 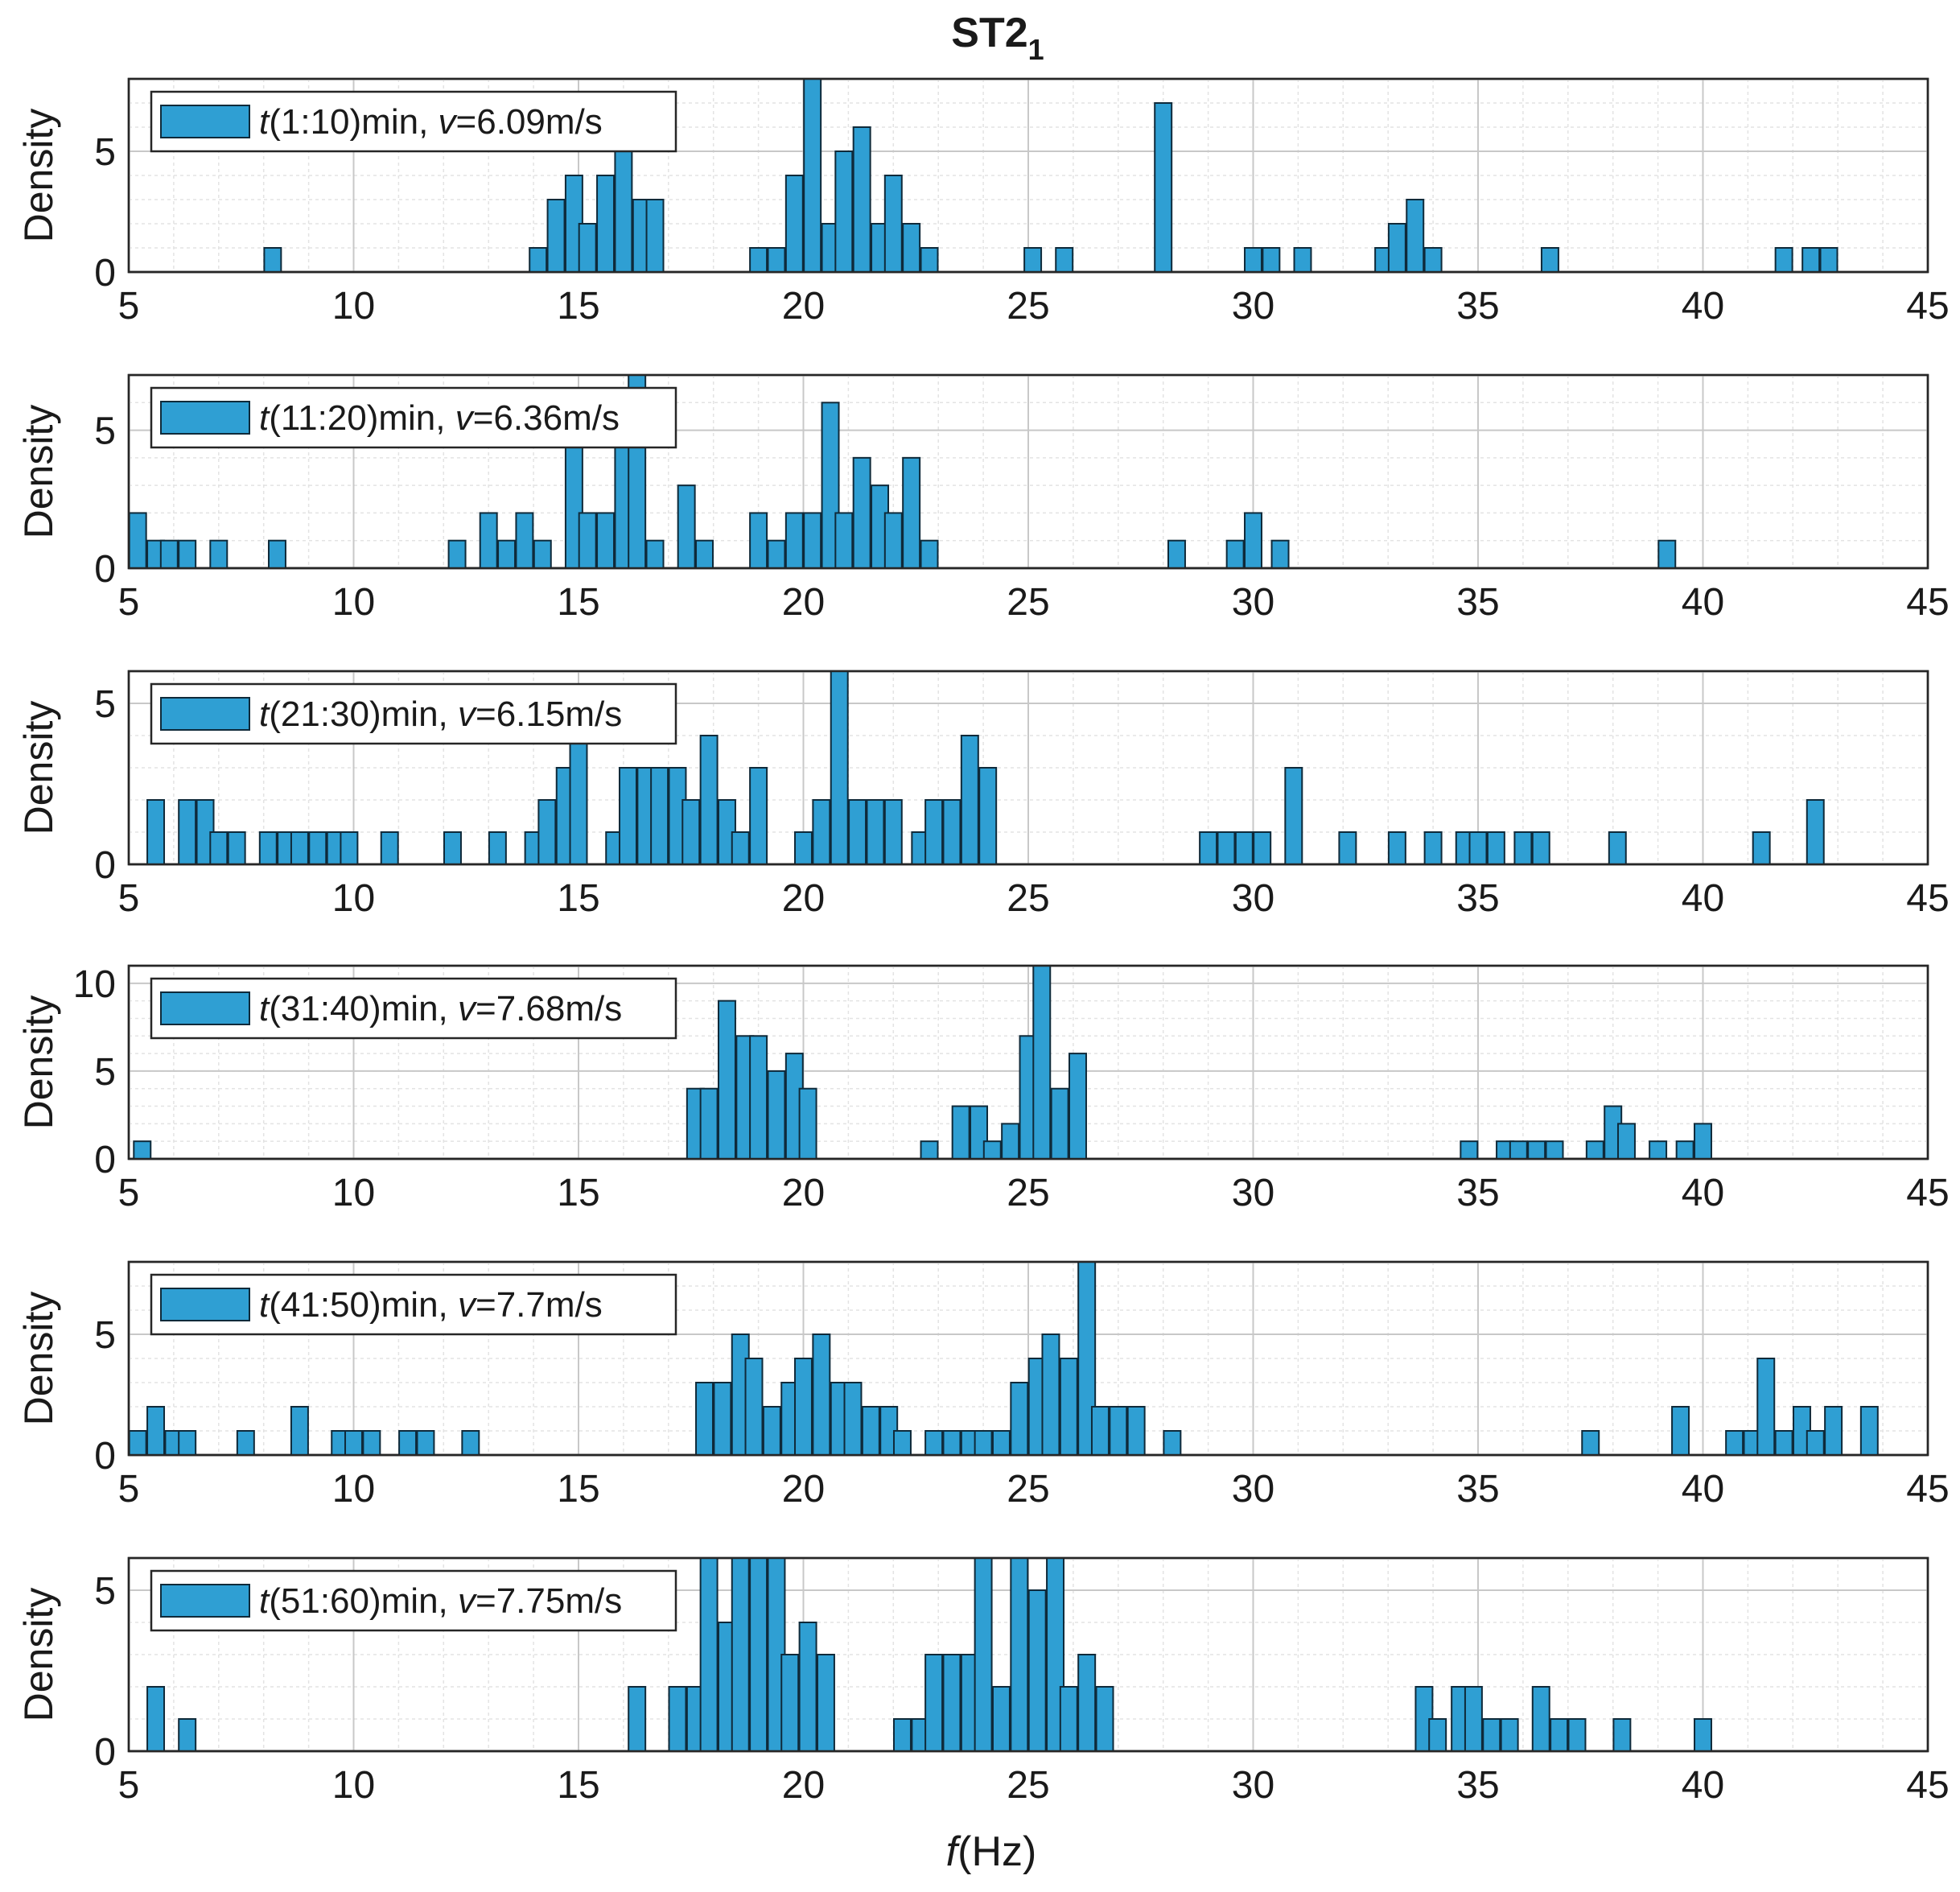 What do you see at coordinates (440, 1601) in the screenshot?
I see `legend-label: t(51:60)min, v=7.75m/s` at bounding box center [440, 1601].